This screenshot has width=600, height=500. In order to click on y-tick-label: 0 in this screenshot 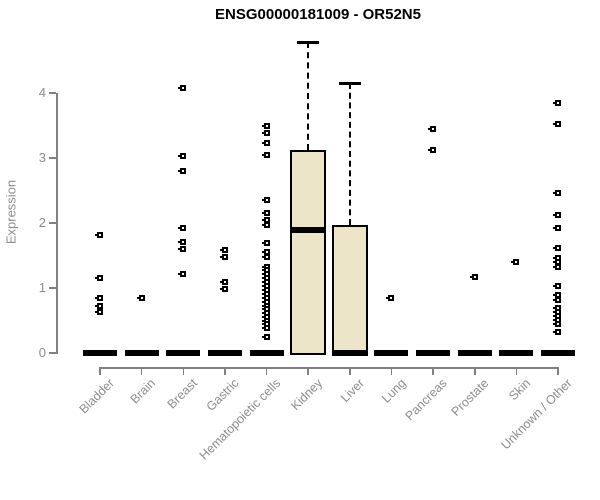, I will do `click(42, 352)`.